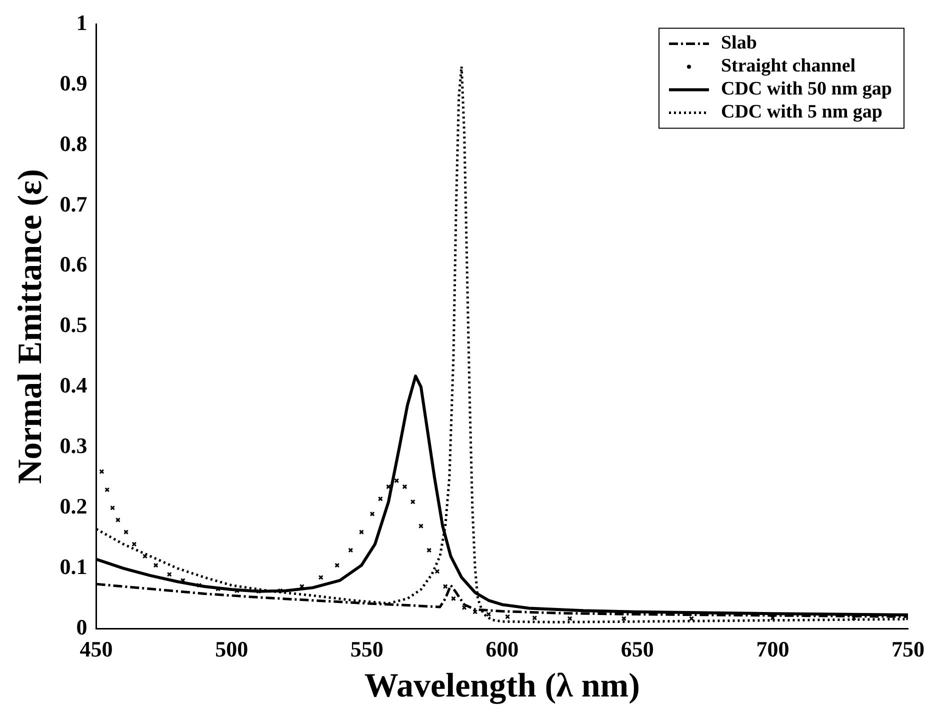 The image size is (940, 723). I want to click on legend-label: Straight channel, so click(788, 66).